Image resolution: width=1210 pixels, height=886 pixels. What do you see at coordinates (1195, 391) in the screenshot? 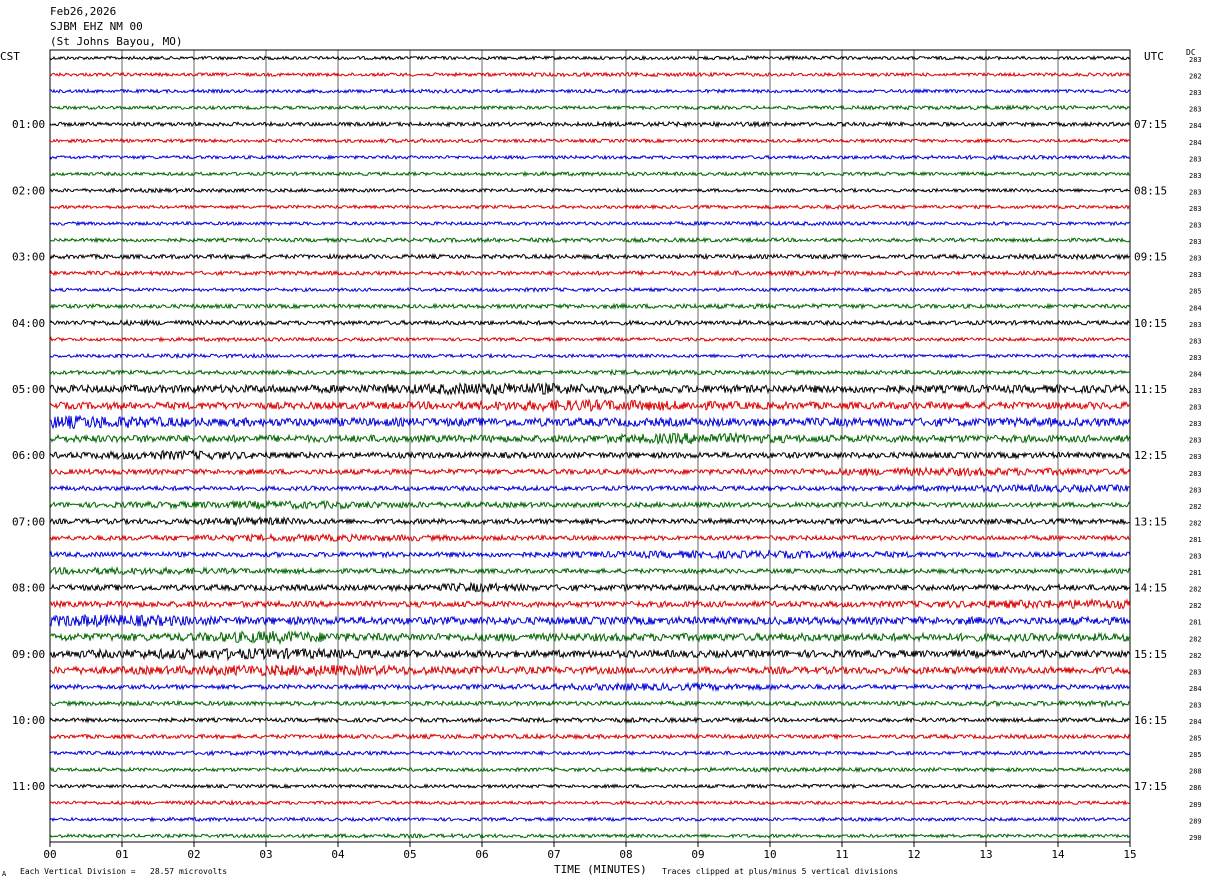
I see `dc-value-20: 283` at bounding box center [1195, 391].